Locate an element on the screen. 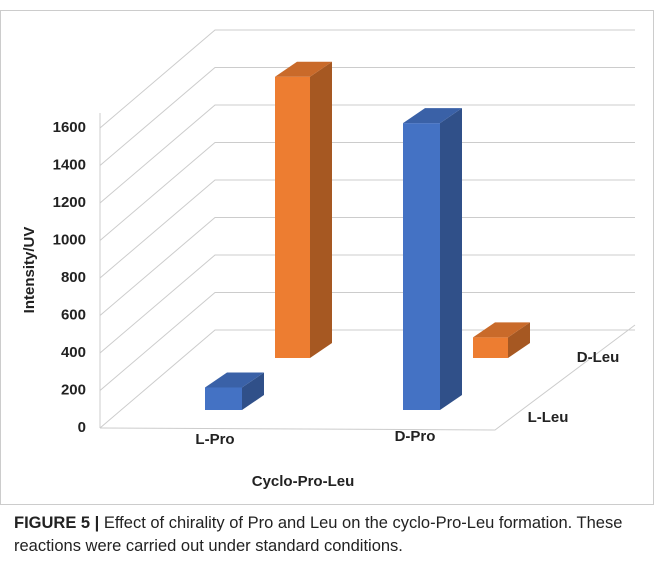 The height and width of the screenshot is (579, 654). y-tick-label: 200 is located at coordinates (73, 389).